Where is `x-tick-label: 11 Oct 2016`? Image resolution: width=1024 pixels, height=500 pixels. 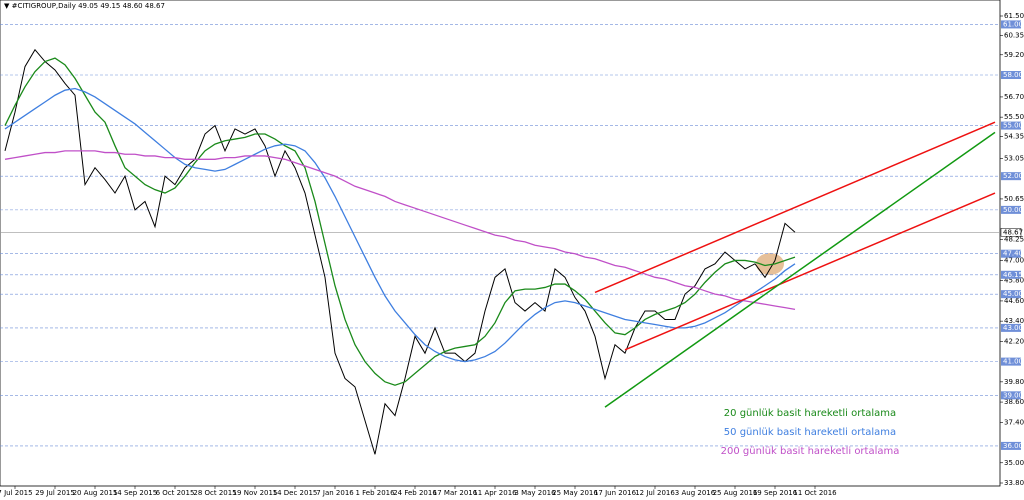
x-tick-label: 11 Oct 2016 is located at coordinates (815, 493).